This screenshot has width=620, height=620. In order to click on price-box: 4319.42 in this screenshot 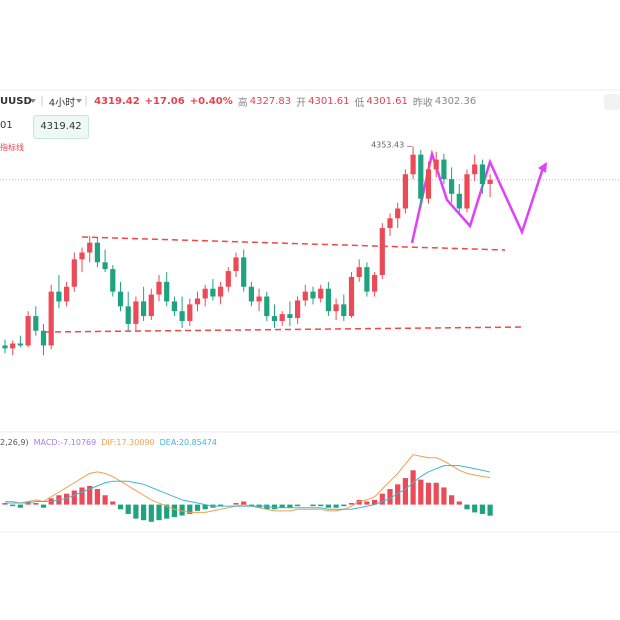, I will do `click(61, 127)`.